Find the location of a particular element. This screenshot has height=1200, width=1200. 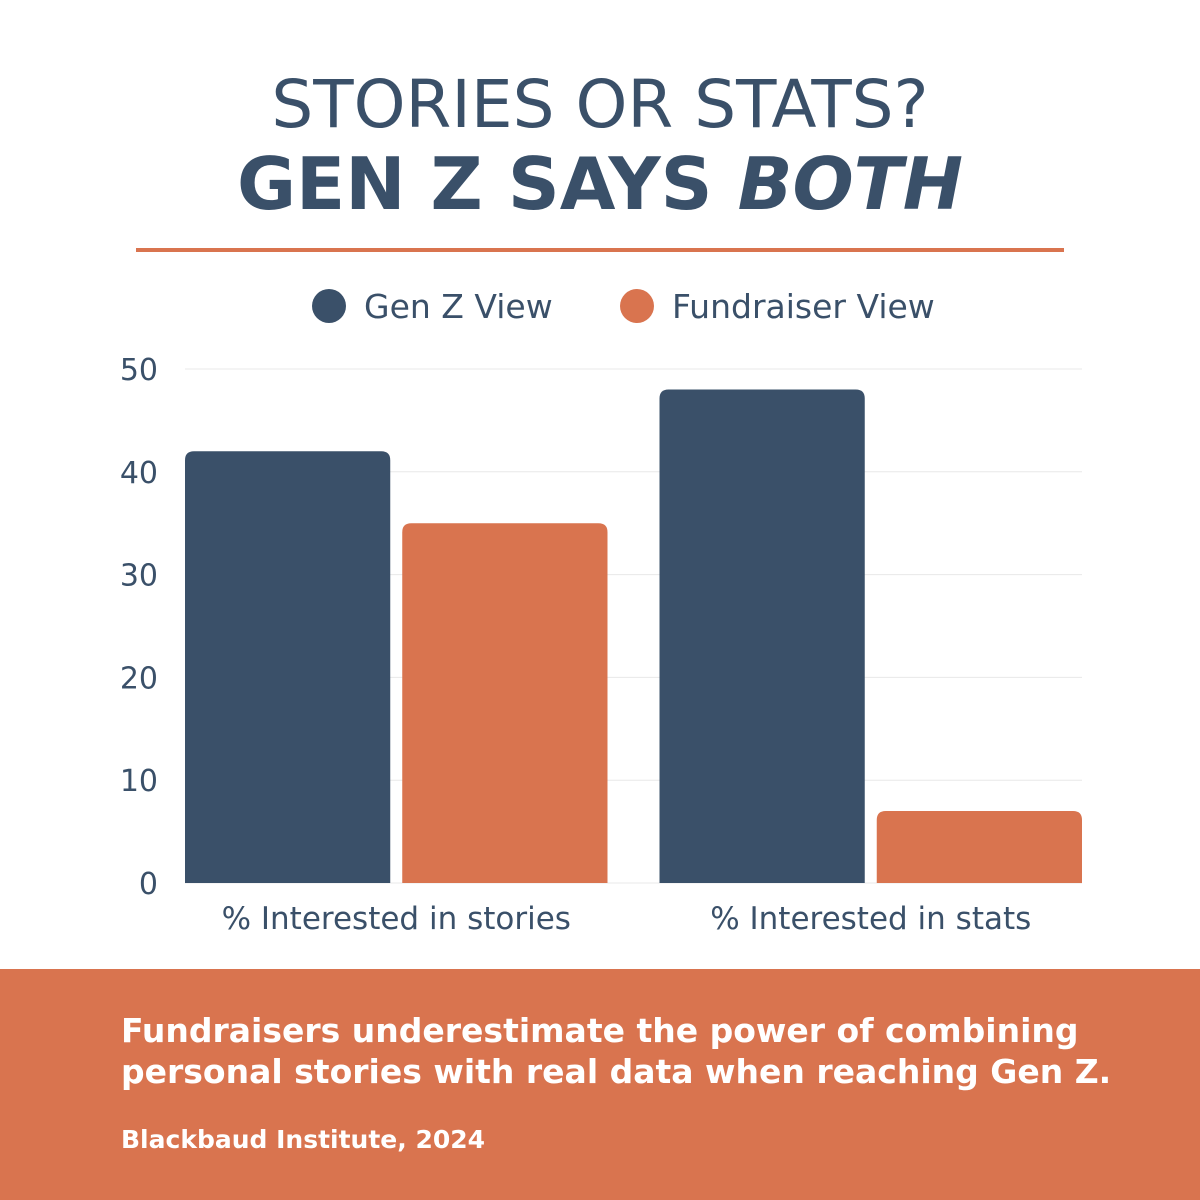

footer-source: Blackbaud Institute, 2024 is located at coordinates (303, 1139).